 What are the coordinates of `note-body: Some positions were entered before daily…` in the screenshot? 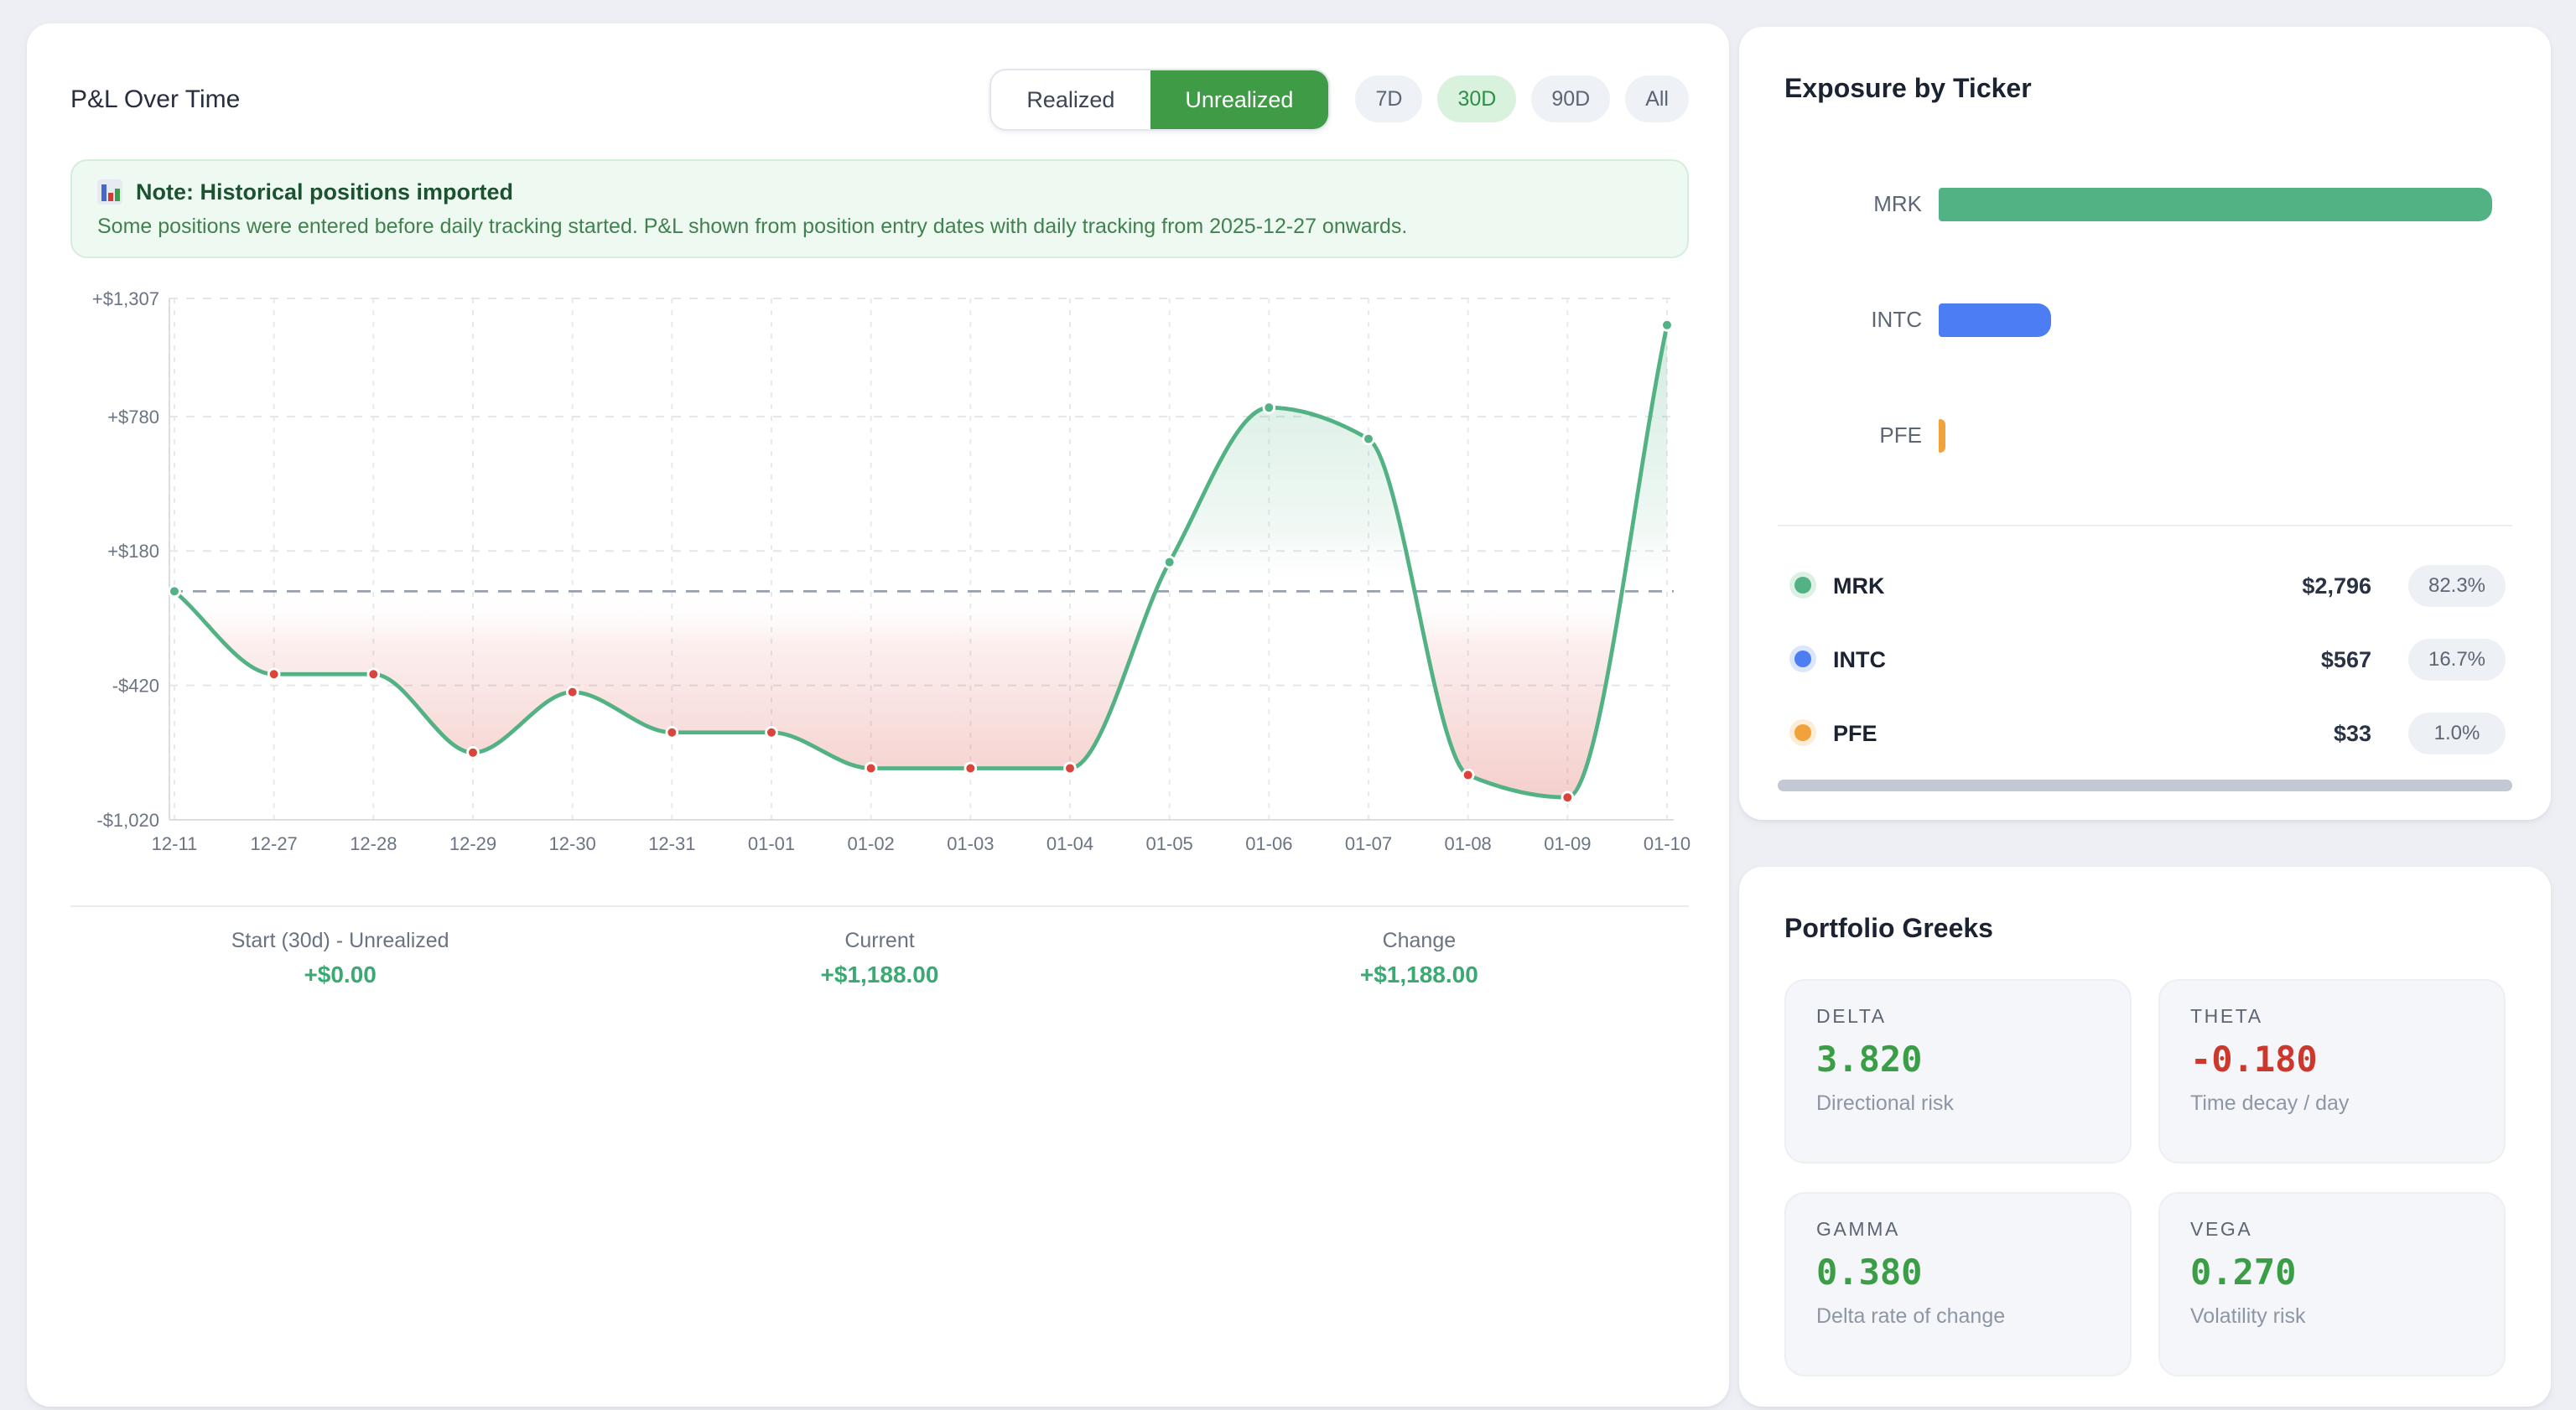 It's located at (752, 227).